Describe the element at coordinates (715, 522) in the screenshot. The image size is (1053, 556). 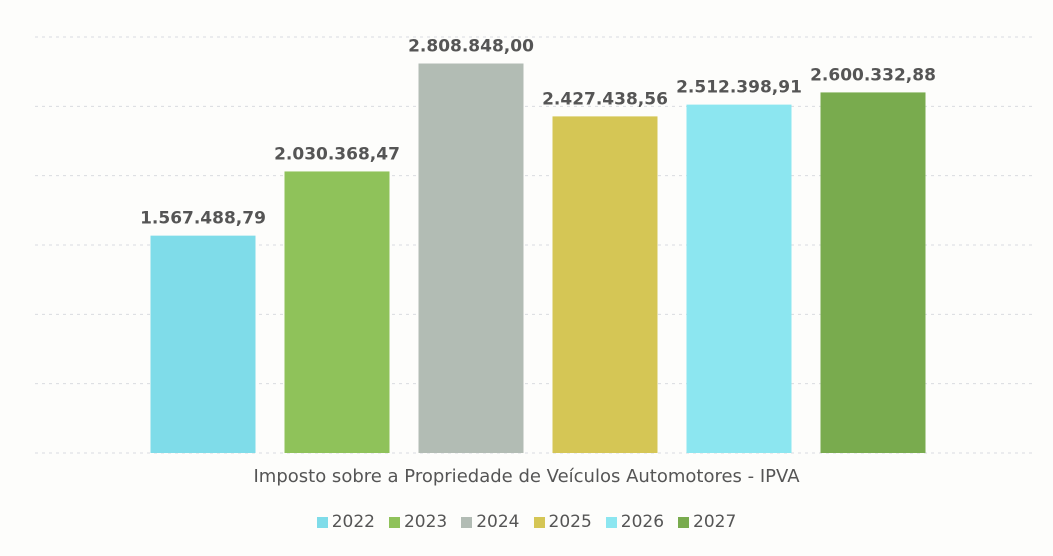
I see `legend-label: 2027` at that location.